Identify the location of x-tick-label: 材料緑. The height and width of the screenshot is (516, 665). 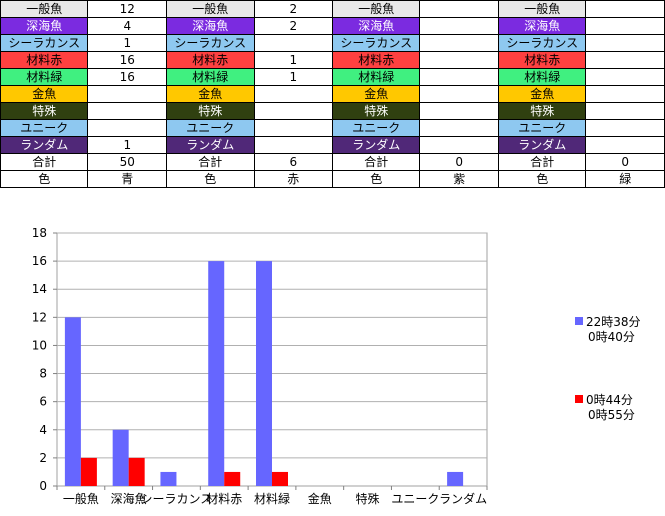
(272, 498).